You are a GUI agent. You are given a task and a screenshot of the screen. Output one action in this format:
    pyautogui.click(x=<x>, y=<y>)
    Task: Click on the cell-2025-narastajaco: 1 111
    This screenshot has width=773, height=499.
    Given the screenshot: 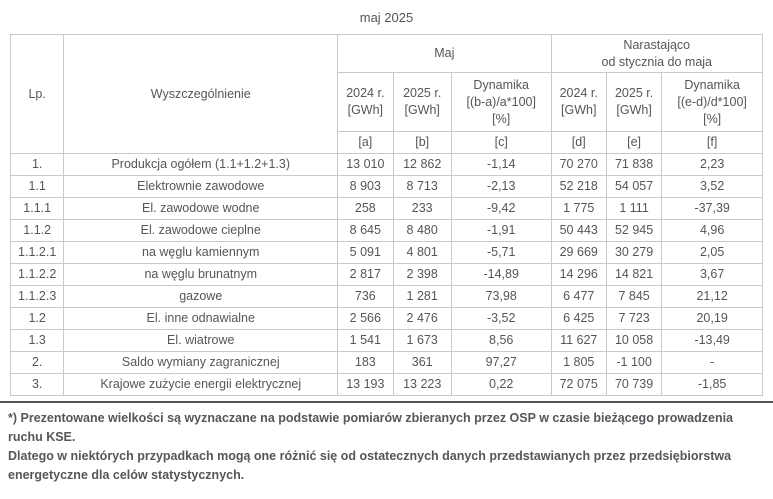 What is the action you would take?
    pyautogui.click(x=634, y=208)
    